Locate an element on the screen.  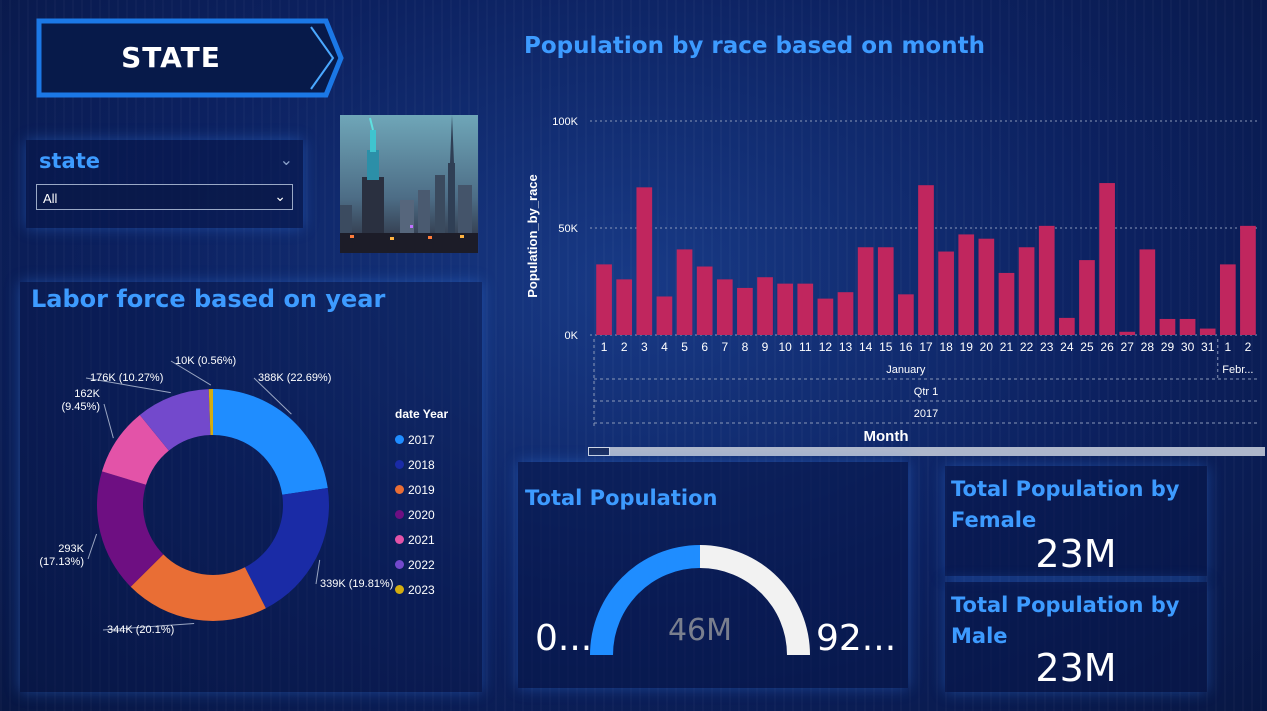
labor-chart-title: Labor force based on year is located at coordinates (208, 299).